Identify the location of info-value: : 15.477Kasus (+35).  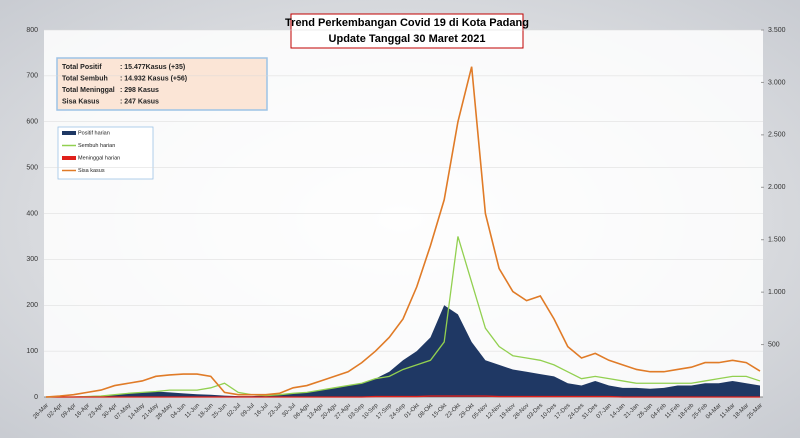
(152, 67).